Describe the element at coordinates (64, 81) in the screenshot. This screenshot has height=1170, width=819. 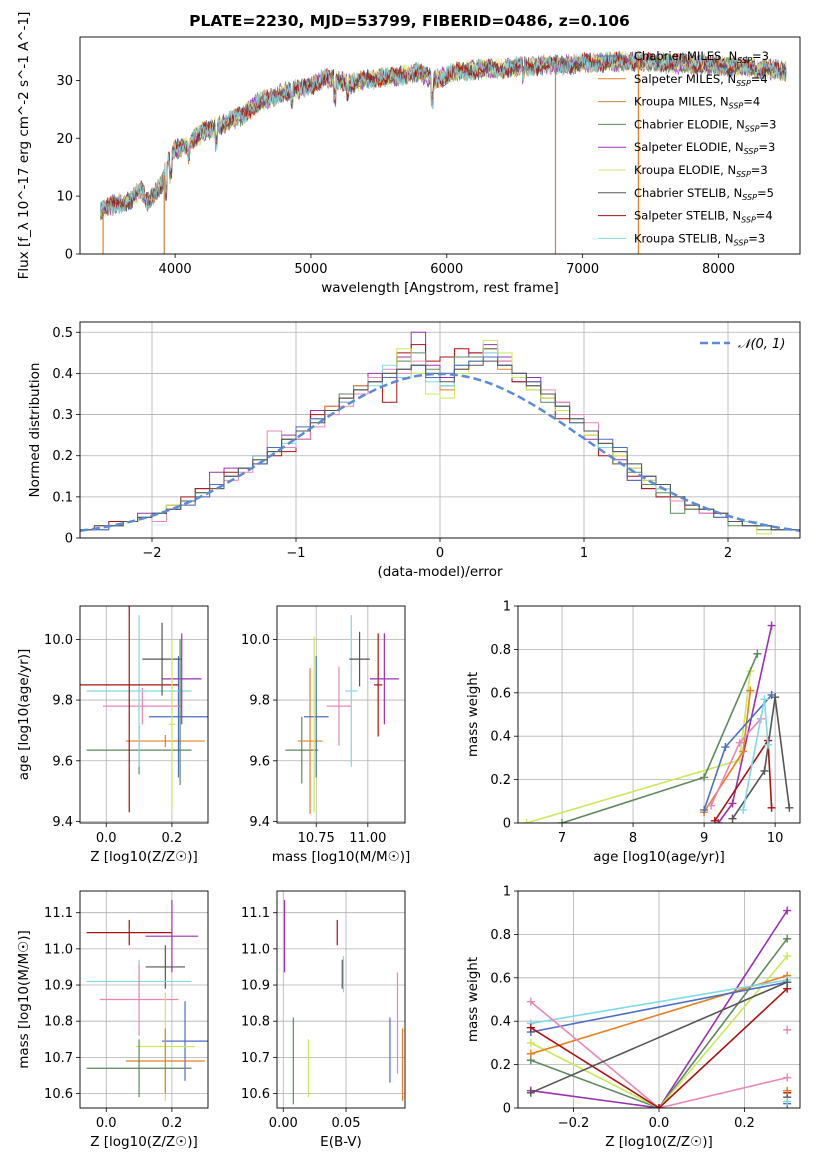
I see `y-tick-label: 30` at that location.